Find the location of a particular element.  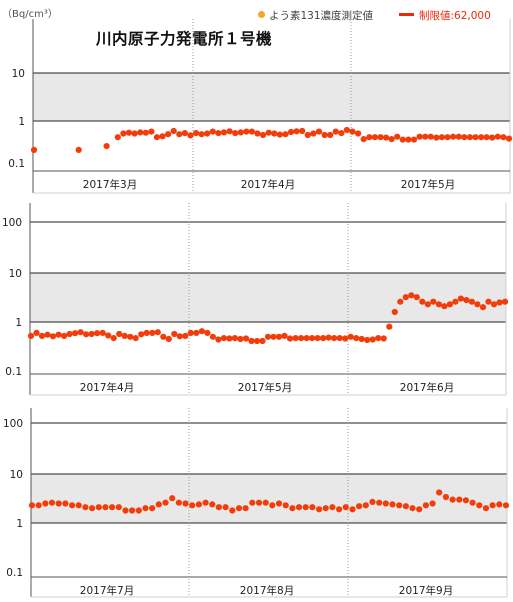

unit-label: （Bq/cm³） is located at coordinates (30, 14).